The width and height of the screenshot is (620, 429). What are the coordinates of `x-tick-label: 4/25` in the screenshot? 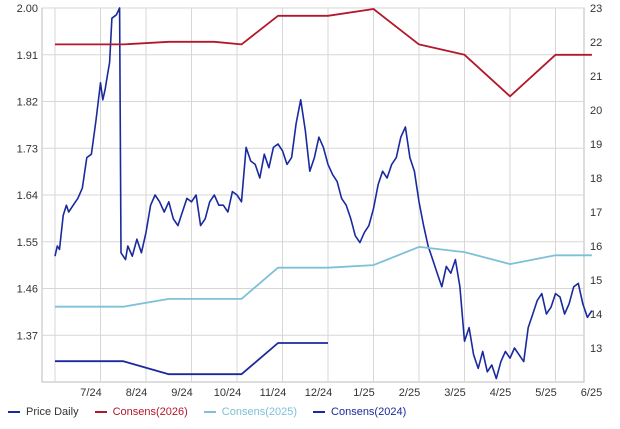 It's located at (500, 393).